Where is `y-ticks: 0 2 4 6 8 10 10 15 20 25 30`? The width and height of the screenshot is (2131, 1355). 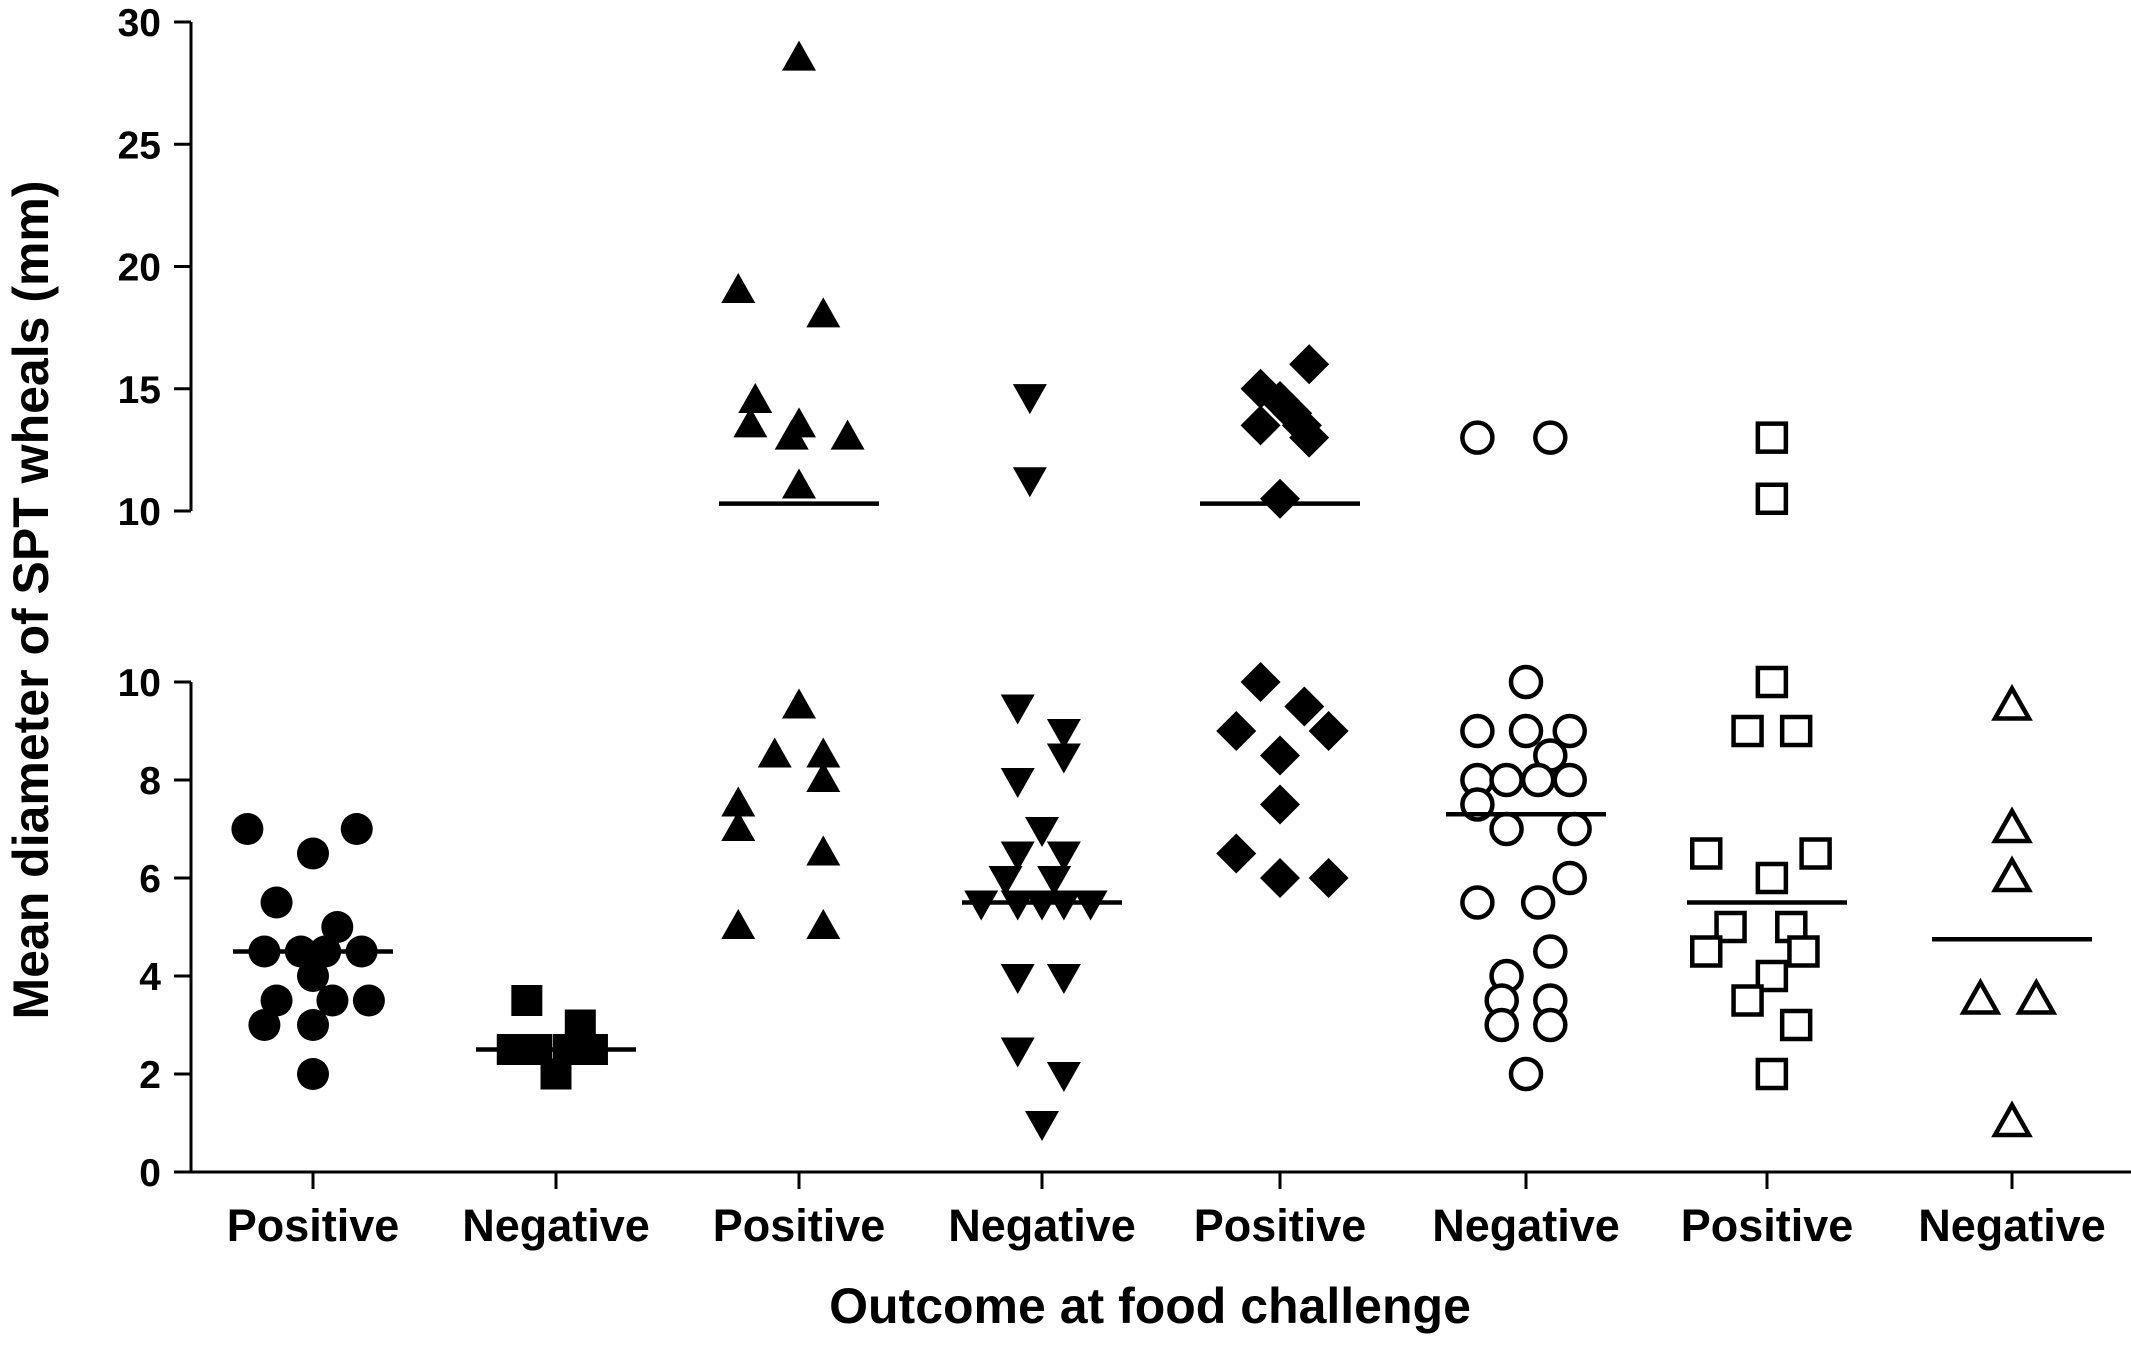 y-ticks: 0 2 4 6 8 10 10 15 20 25 30 is located at coordinates (154, 598).